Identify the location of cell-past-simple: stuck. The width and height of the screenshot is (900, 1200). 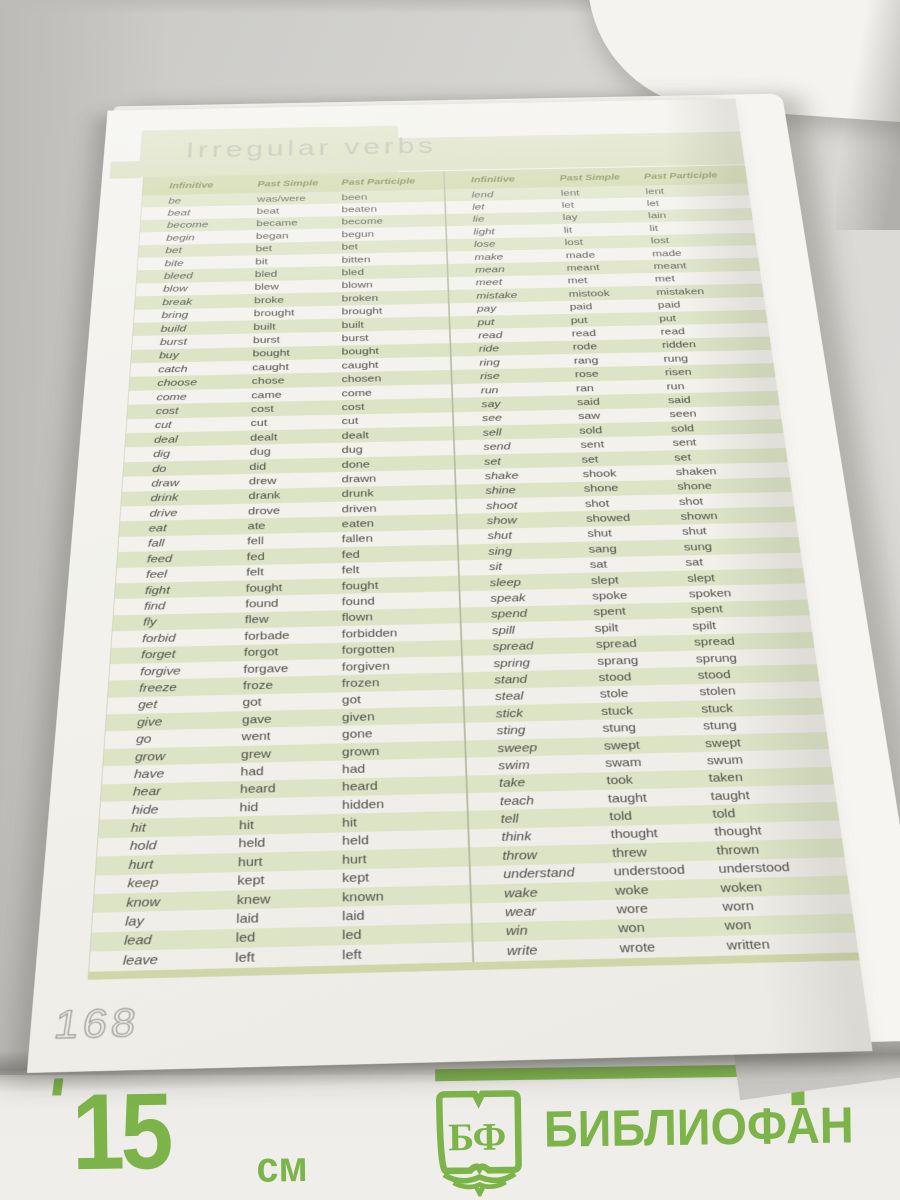
(617, 711).